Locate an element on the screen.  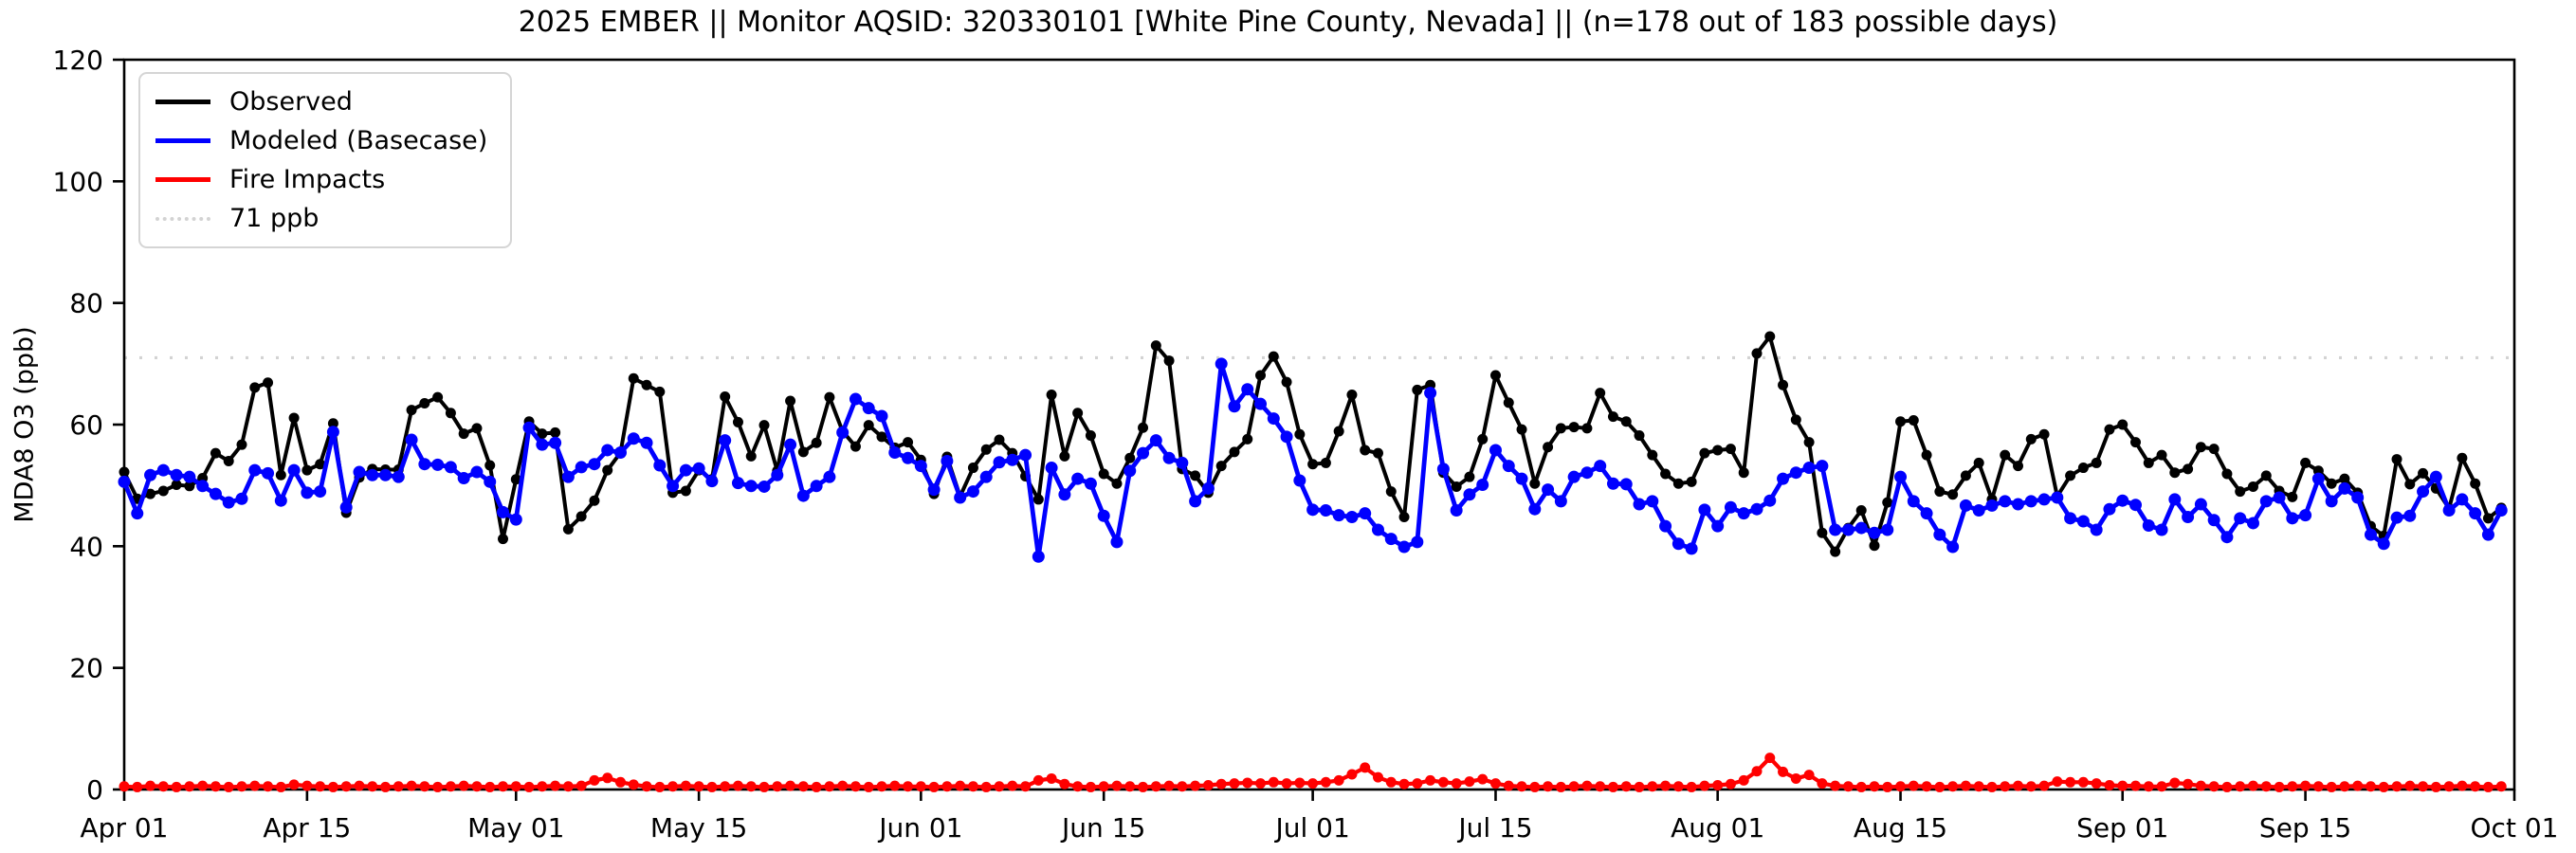
x-tick-label: Jun 15 is located at coordinates (1102, 828).